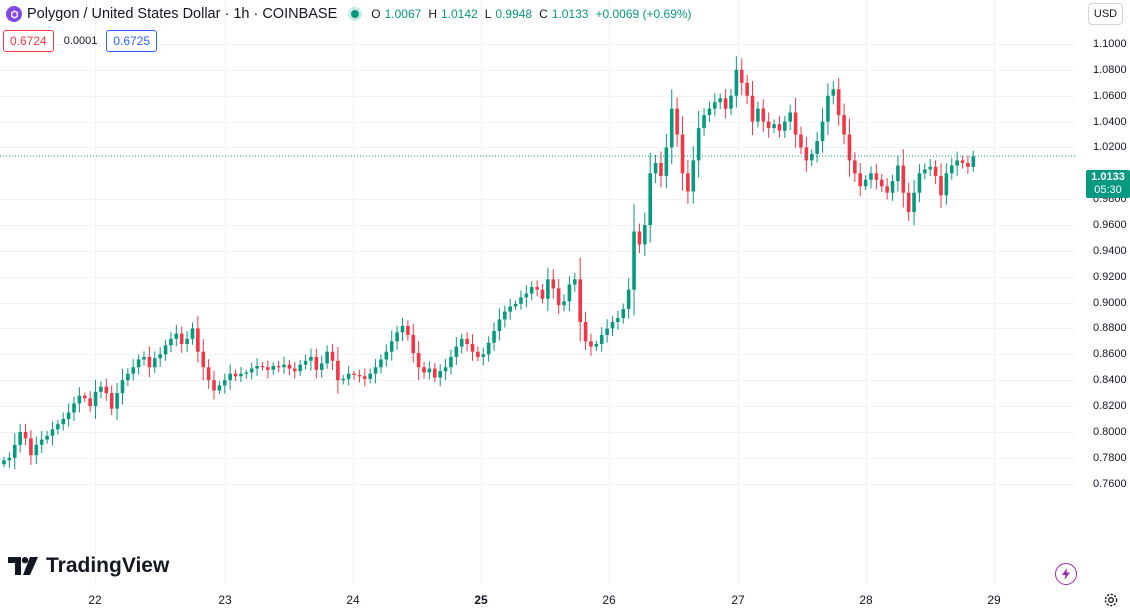  Describe the element at coordinates (1110, 147) in the screenshot. I see `y-tick-label: 1.0200` at that location.